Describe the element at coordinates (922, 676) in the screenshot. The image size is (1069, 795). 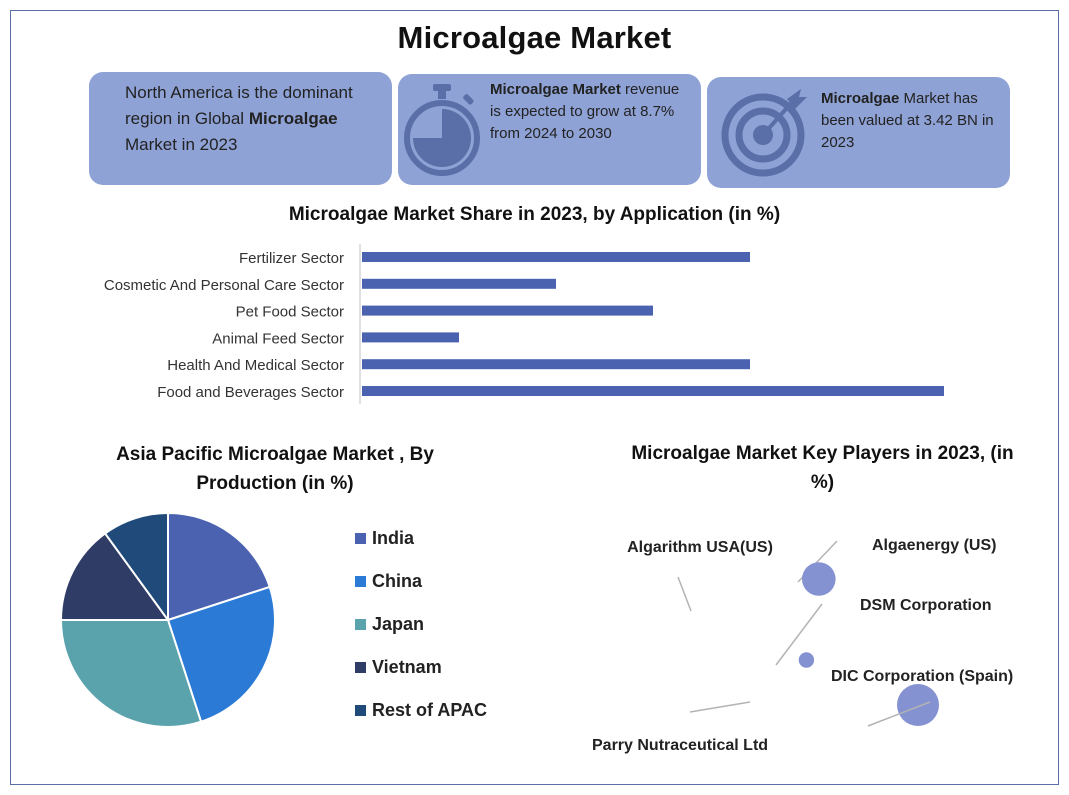
I see `player-label: DIC Corporation (Spain)` at that location.